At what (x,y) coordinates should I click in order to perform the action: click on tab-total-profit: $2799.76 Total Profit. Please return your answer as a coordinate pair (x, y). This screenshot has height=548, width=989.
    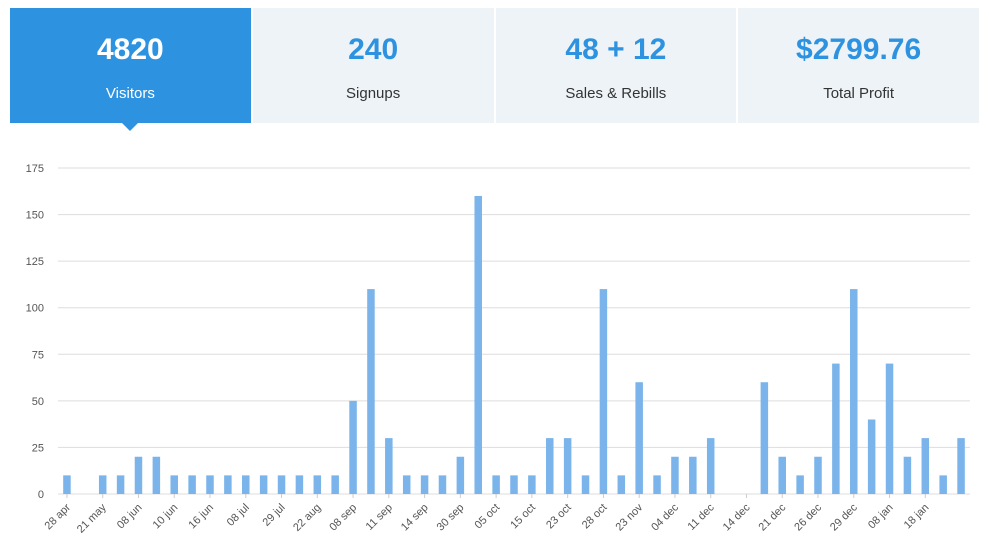
    Looking at the image, I should click on (858, 65).